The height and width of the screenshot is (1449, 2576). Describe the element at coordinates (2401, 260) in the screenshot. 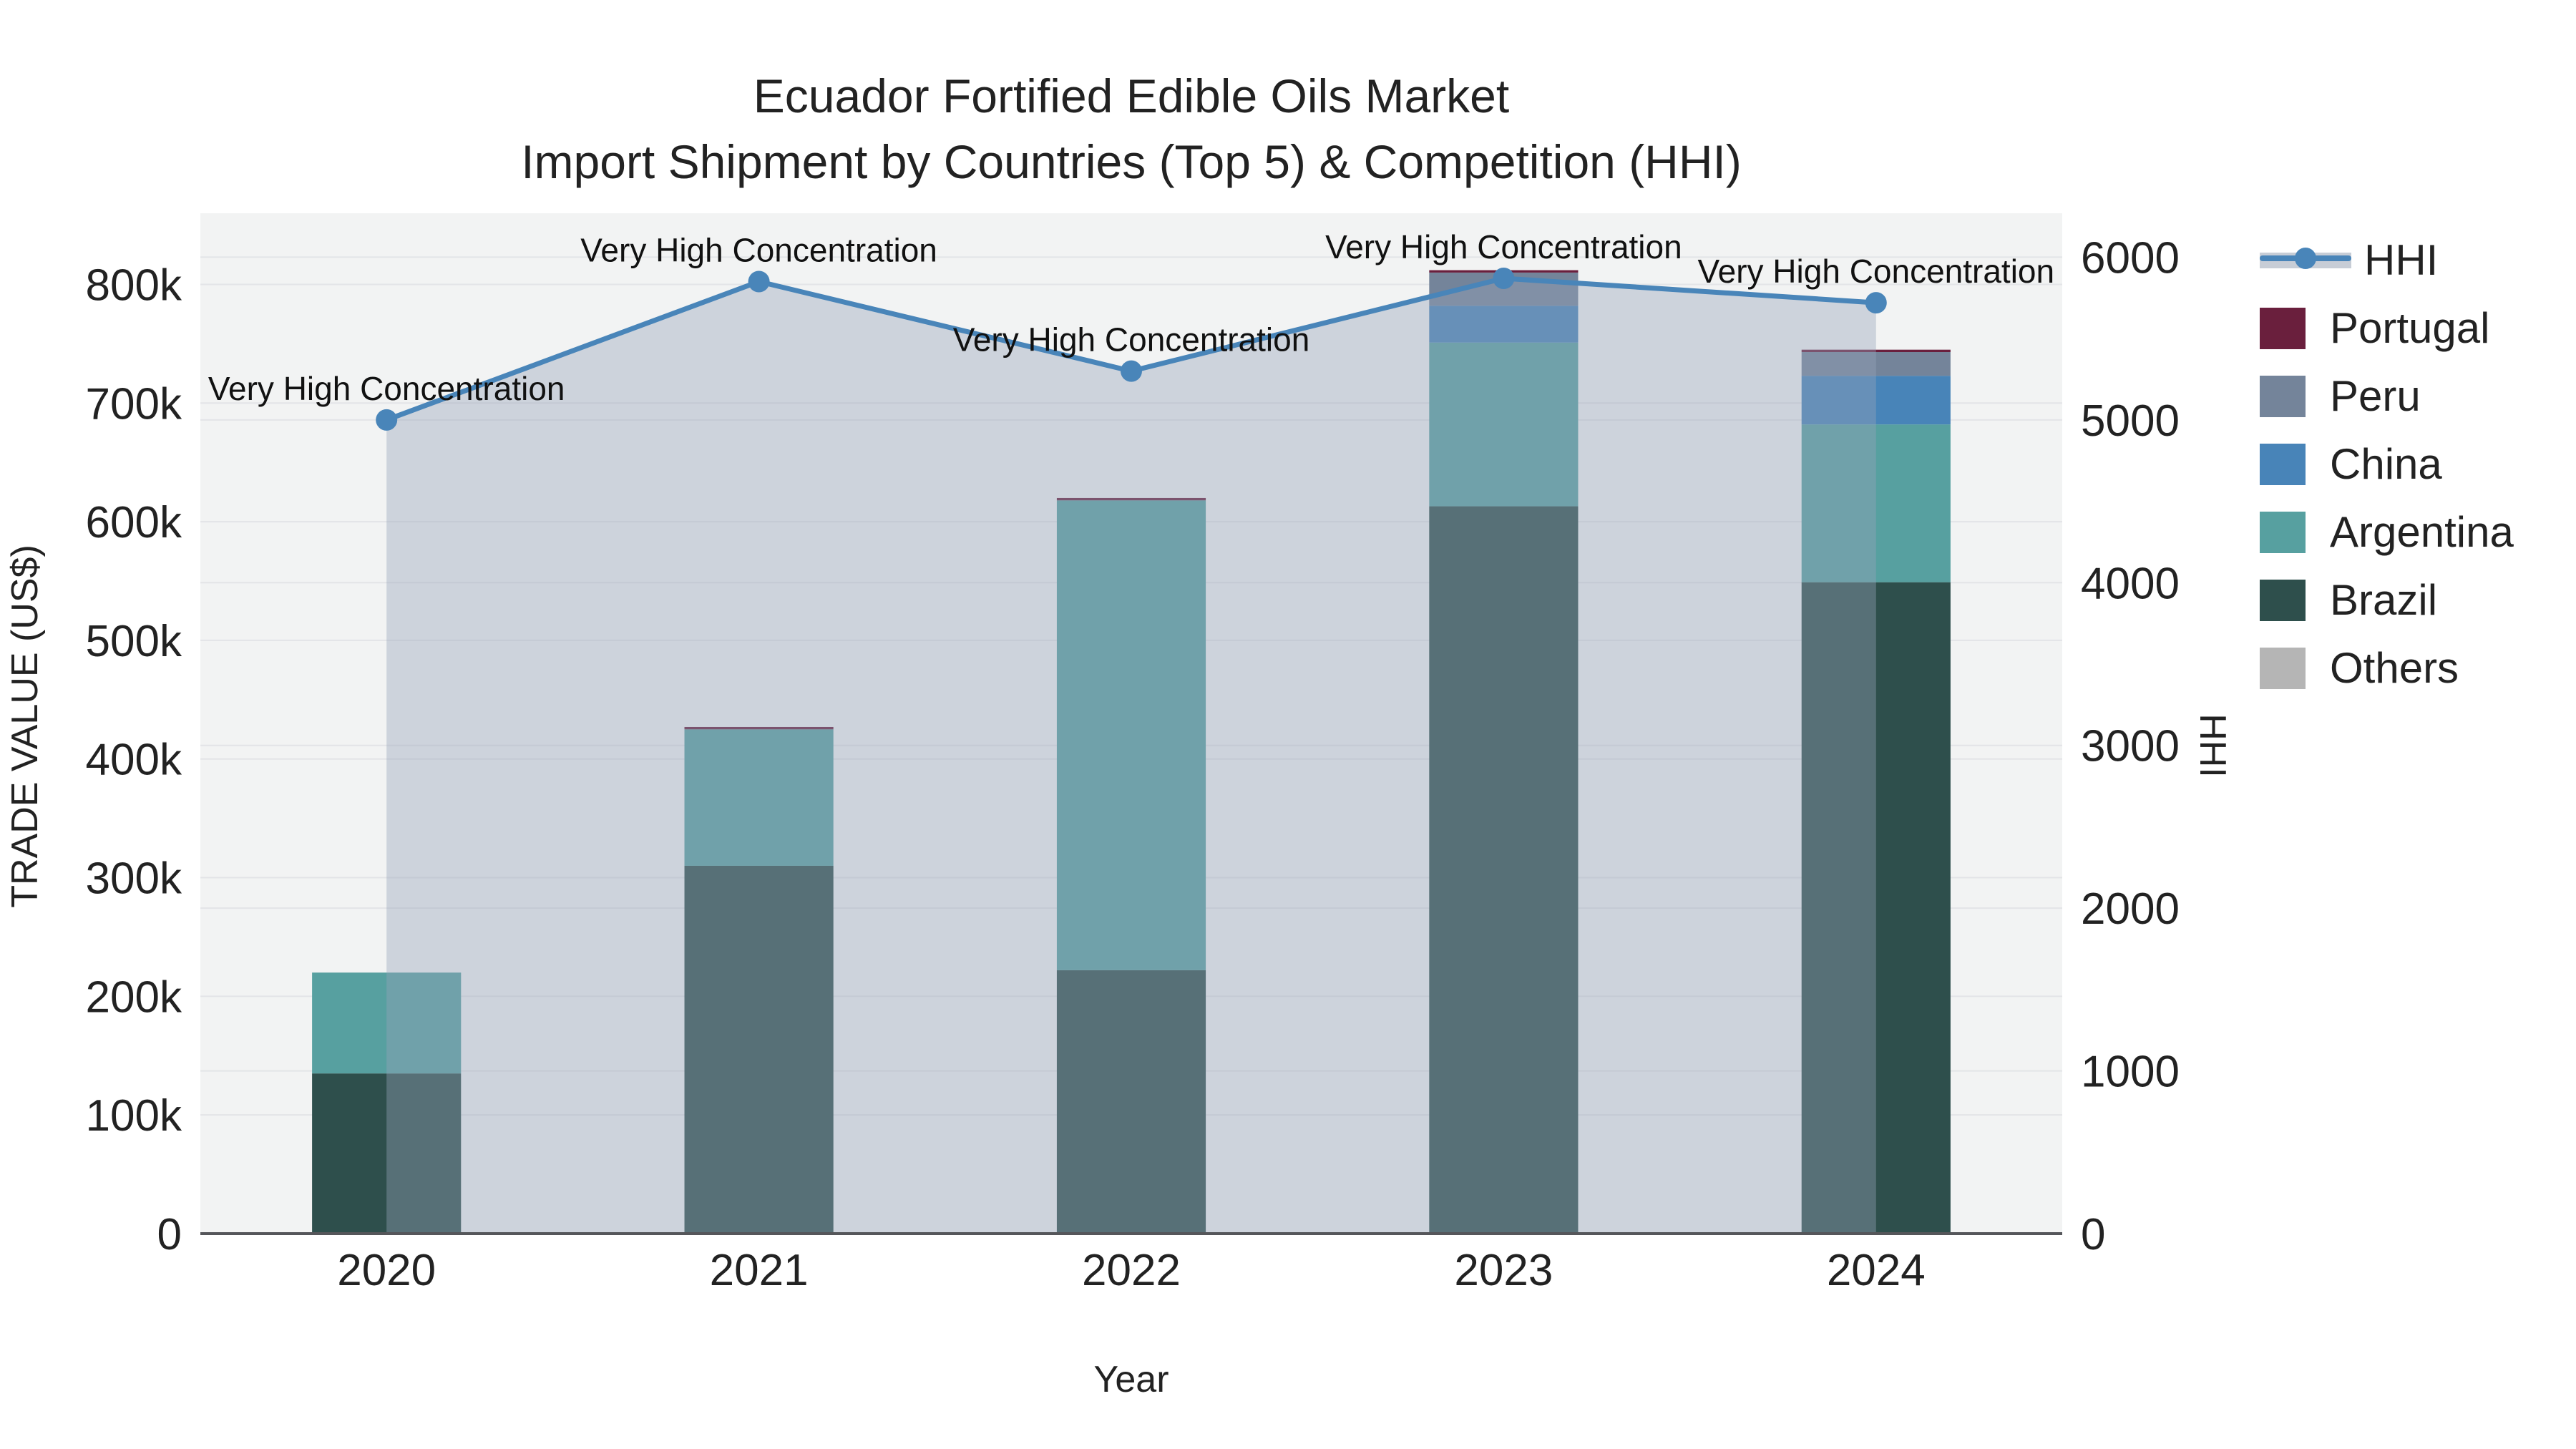

I see `legend-label-hhi: HHI` at that location.